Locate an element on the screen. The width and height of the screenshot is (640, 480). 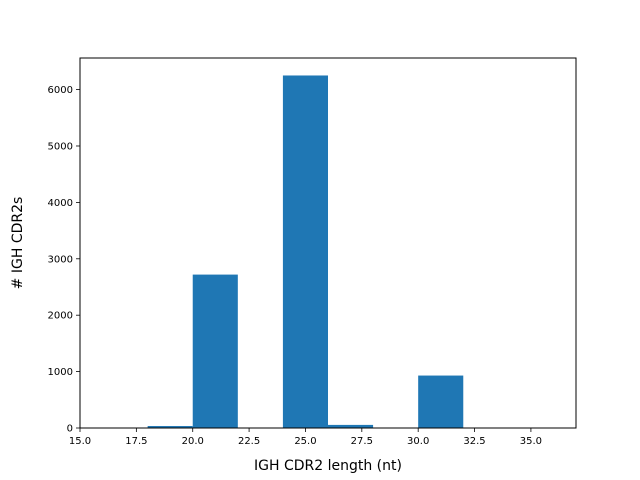
y-axis-ticks: 0 1000 2000 3000 4000 5000 6000 is located at coordinates (64, 260).